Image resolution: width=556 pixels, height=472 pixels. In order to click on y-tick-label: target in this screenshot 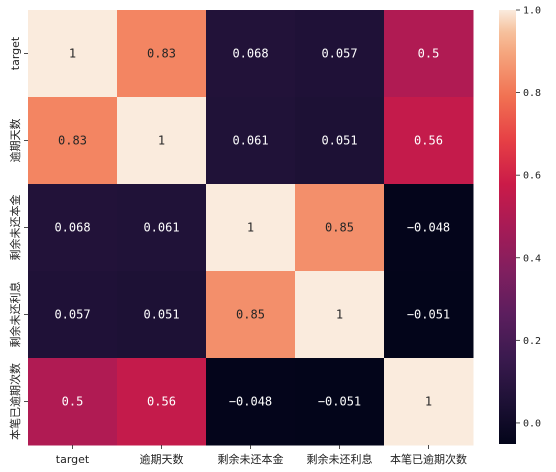, I will do `click(15, 53)`.